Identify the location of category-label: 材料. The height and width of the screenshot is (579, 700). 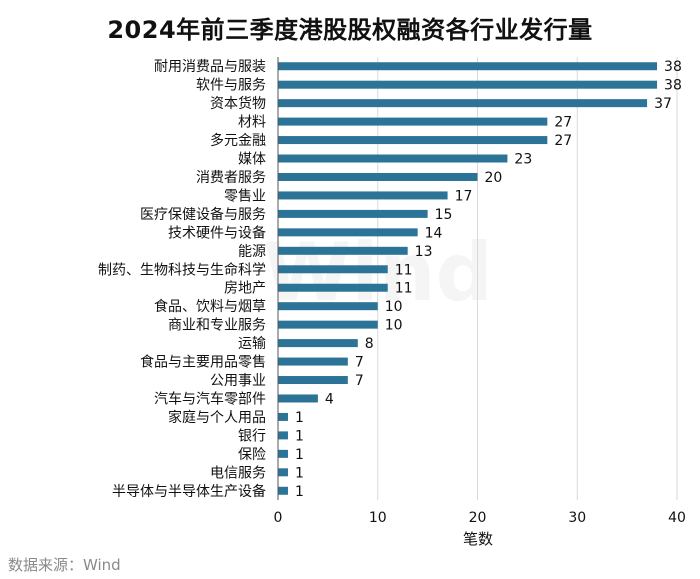
(252, 123).